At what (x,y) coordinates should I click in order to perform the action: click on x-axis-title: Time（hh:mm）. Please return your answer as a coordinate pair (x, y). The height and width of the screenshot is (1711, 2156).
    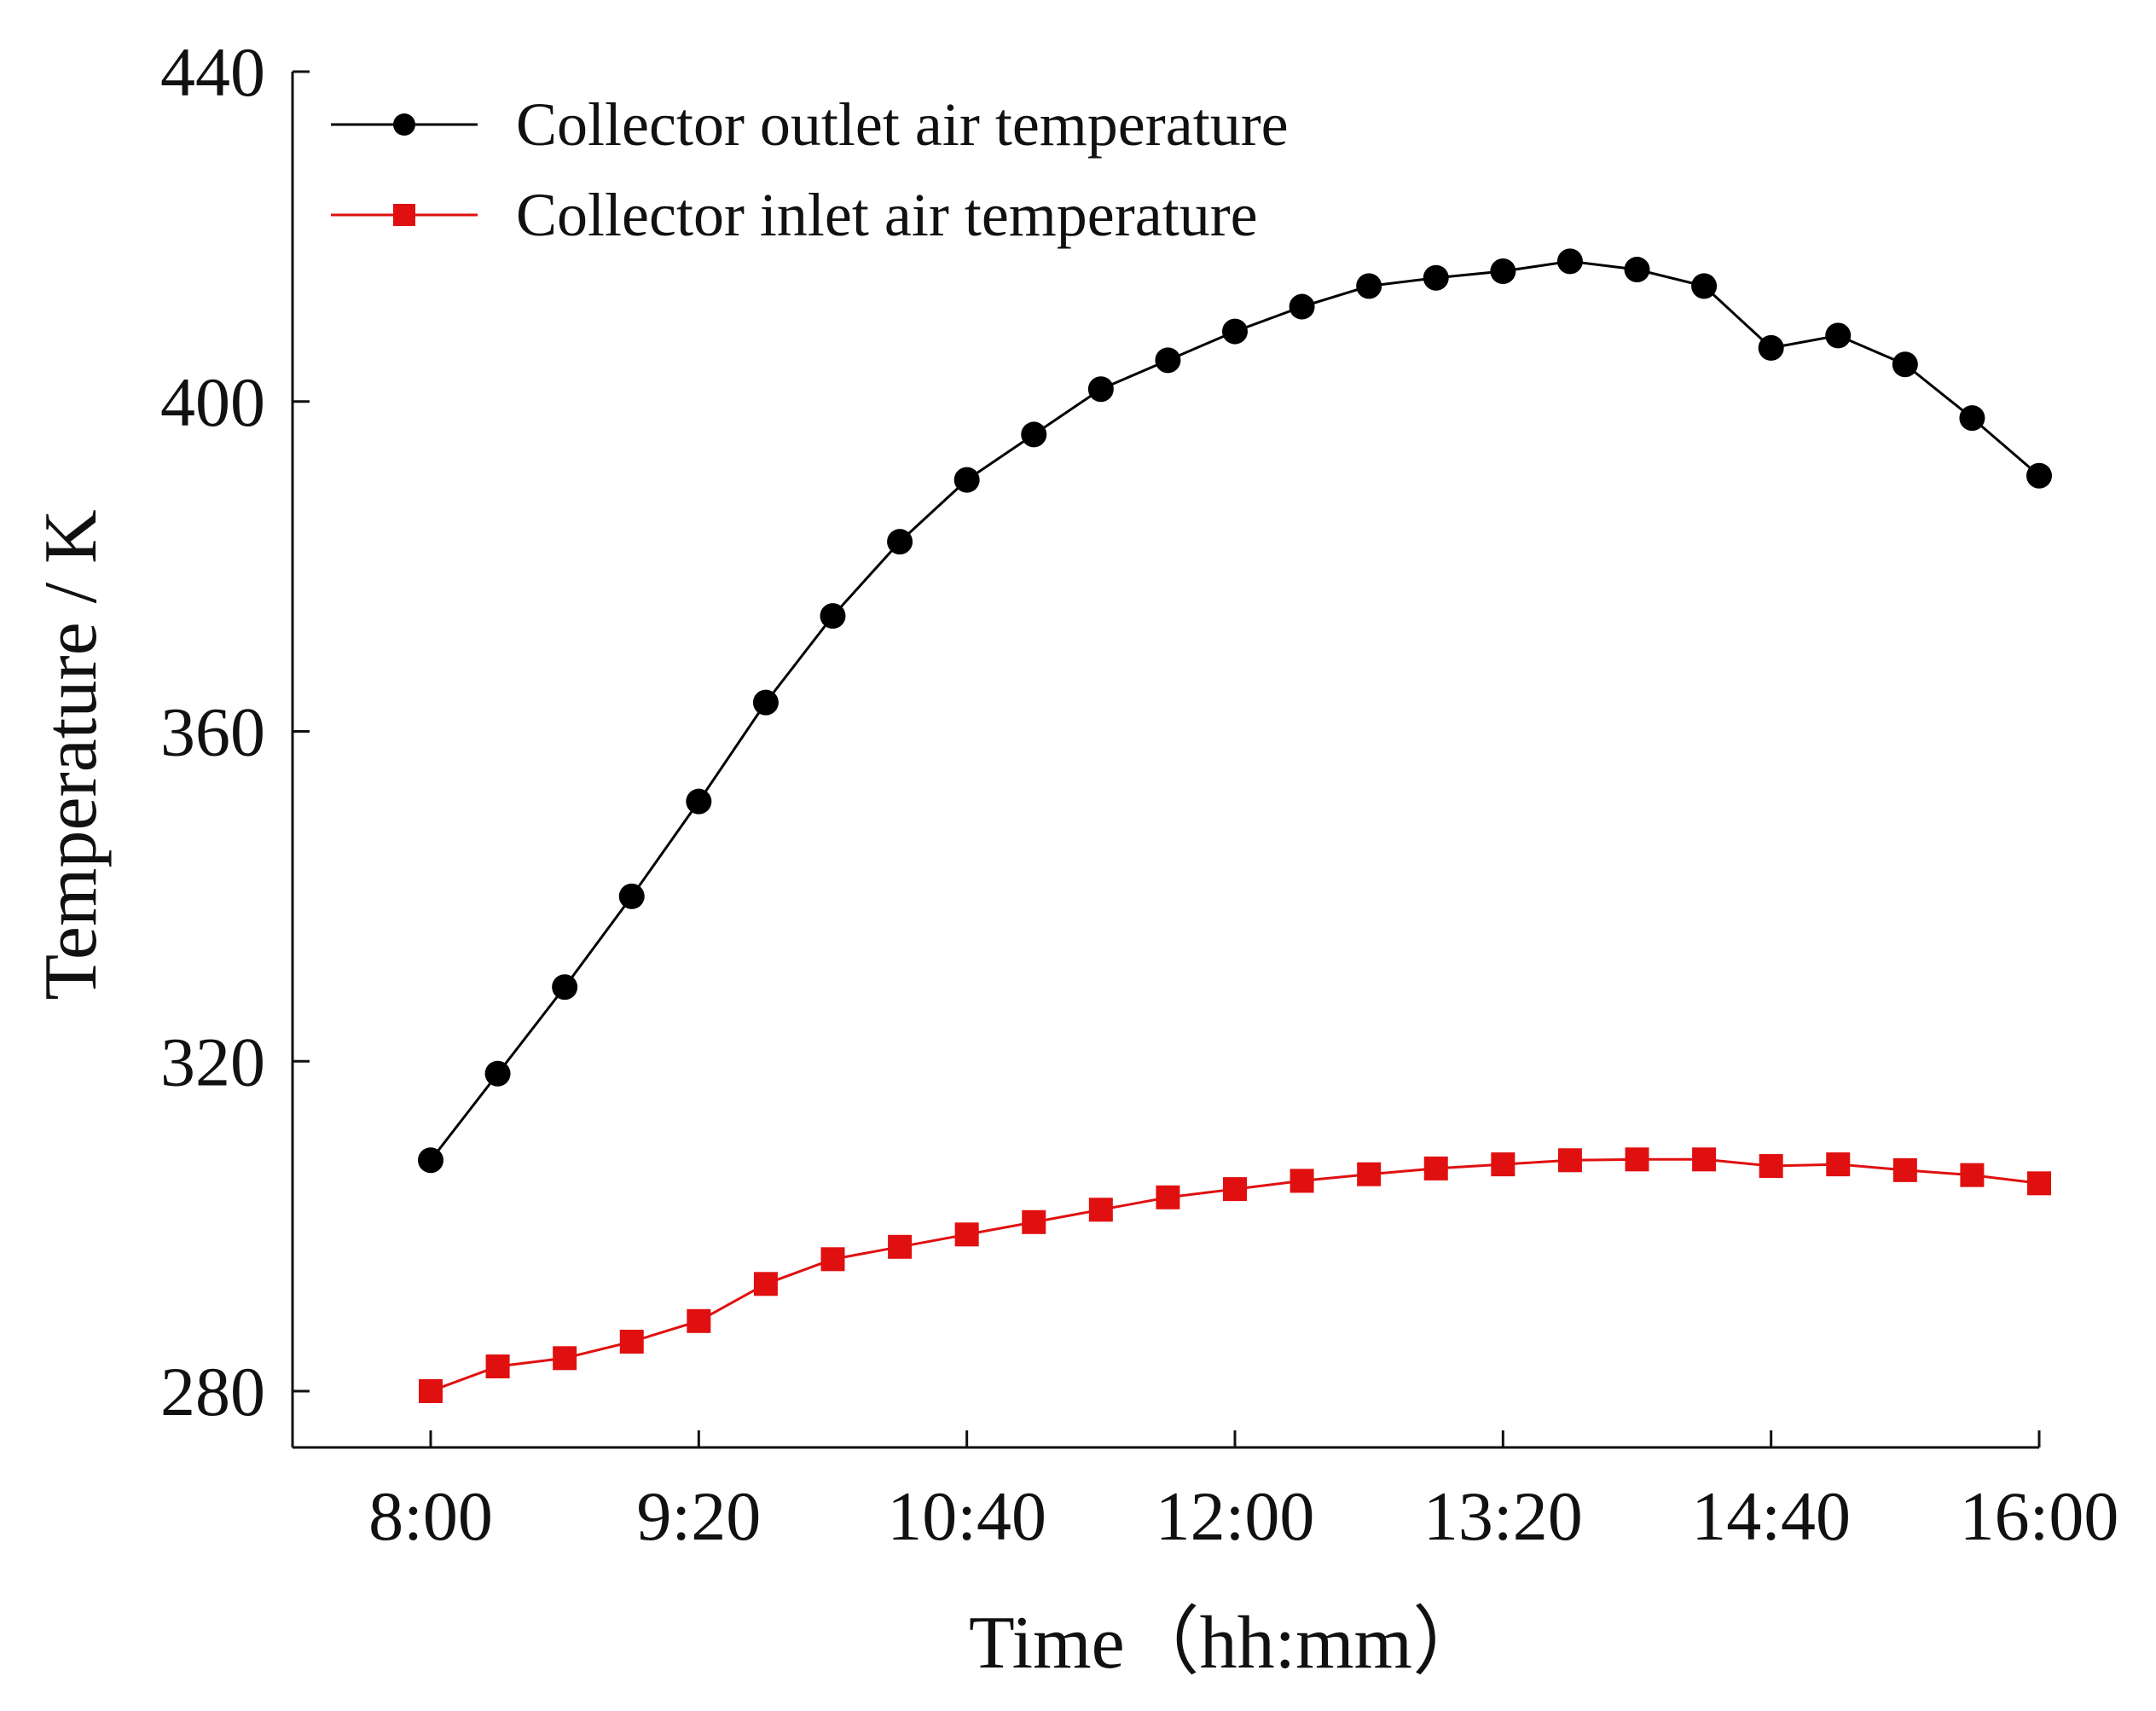
    Looking at the image, I should click on (1228, 1643).